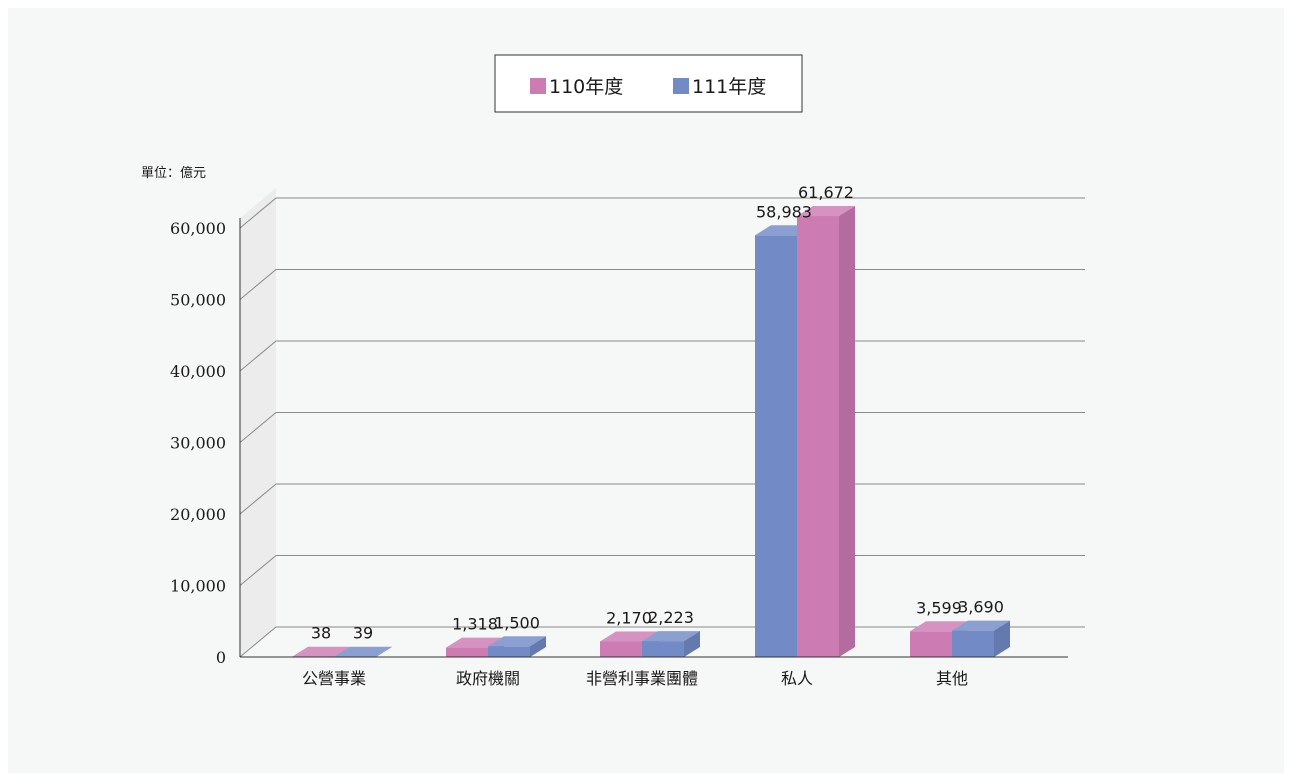 The width and height of the screenshot is (1292, 781). What do you see at coordinates (488, 678) in the screenshot?
I see `x-tick-label: 政府機關` at bounding box center [488, 678].